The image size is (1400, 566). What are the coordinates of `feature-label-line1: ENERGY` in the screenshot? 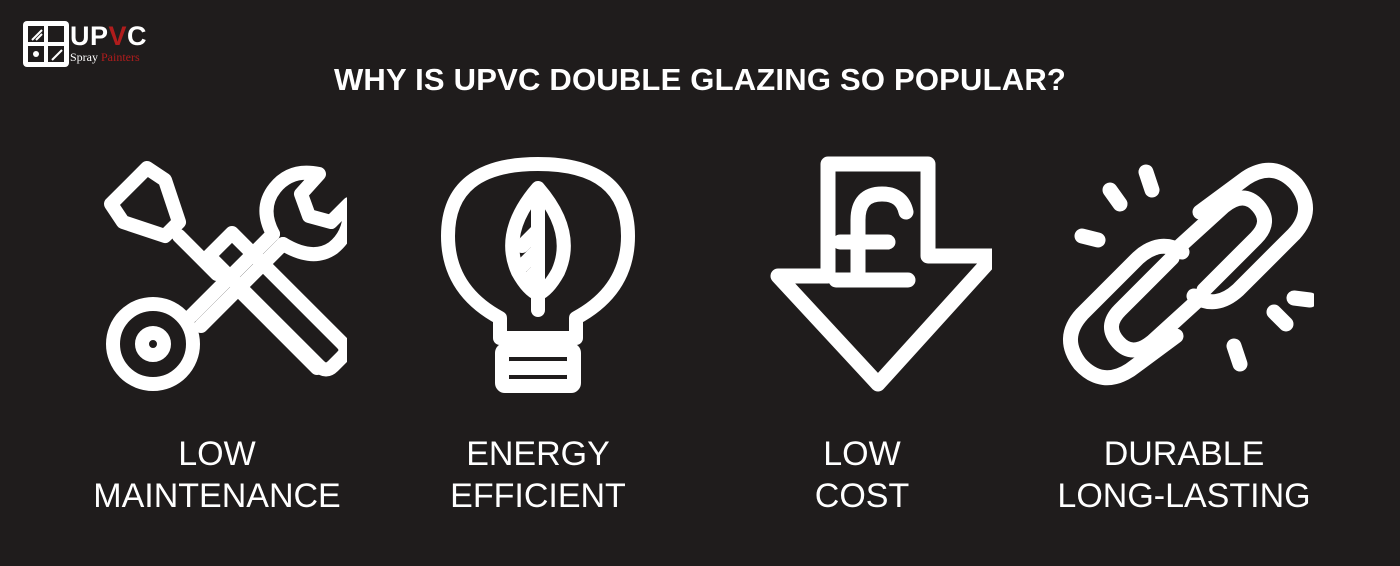 It's located at (538, 454).